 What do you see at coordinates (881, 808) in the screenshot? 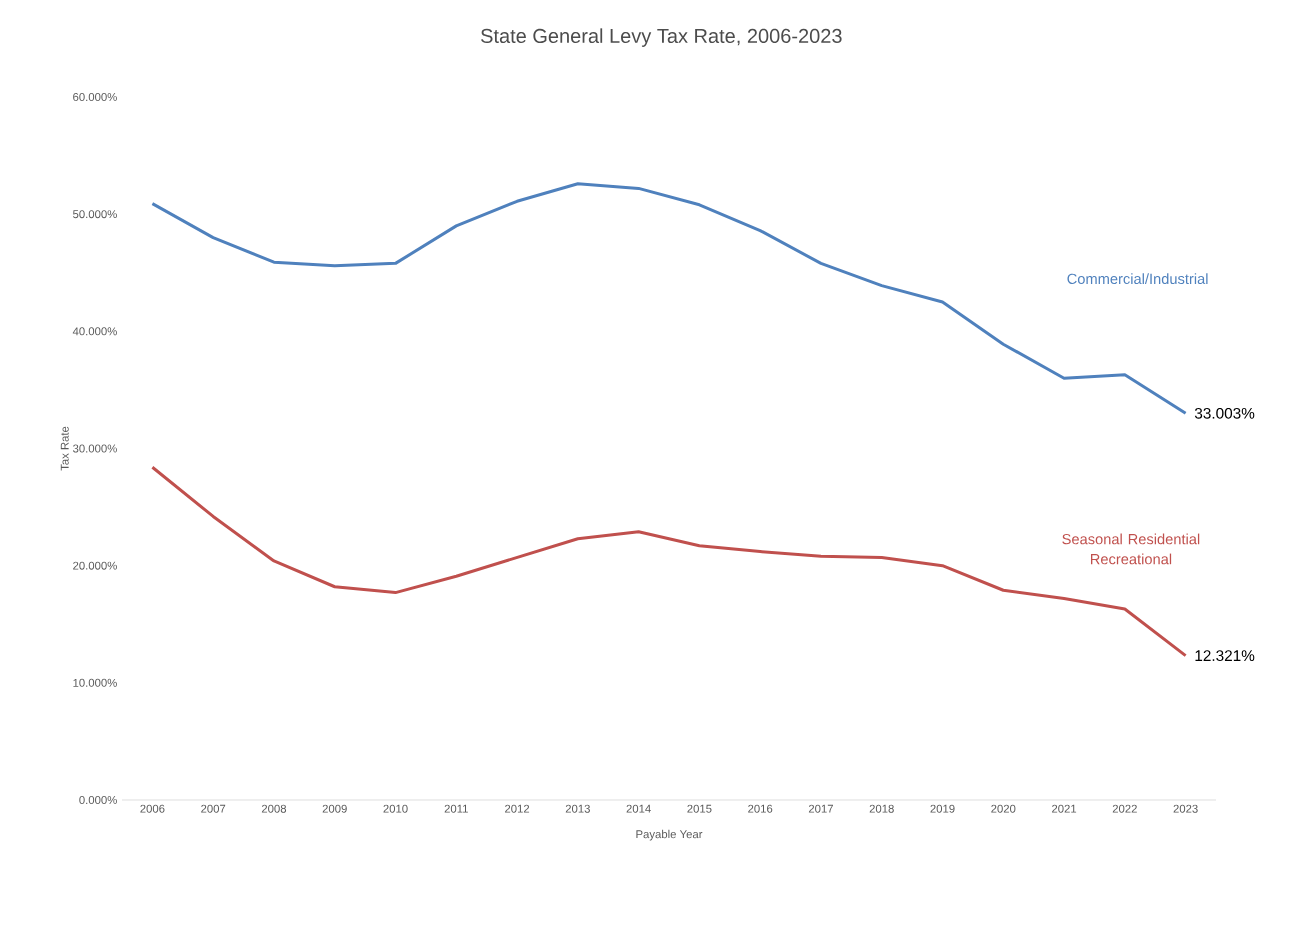
I see `x-tick-label: 2018` at bounding box center [881, 808].